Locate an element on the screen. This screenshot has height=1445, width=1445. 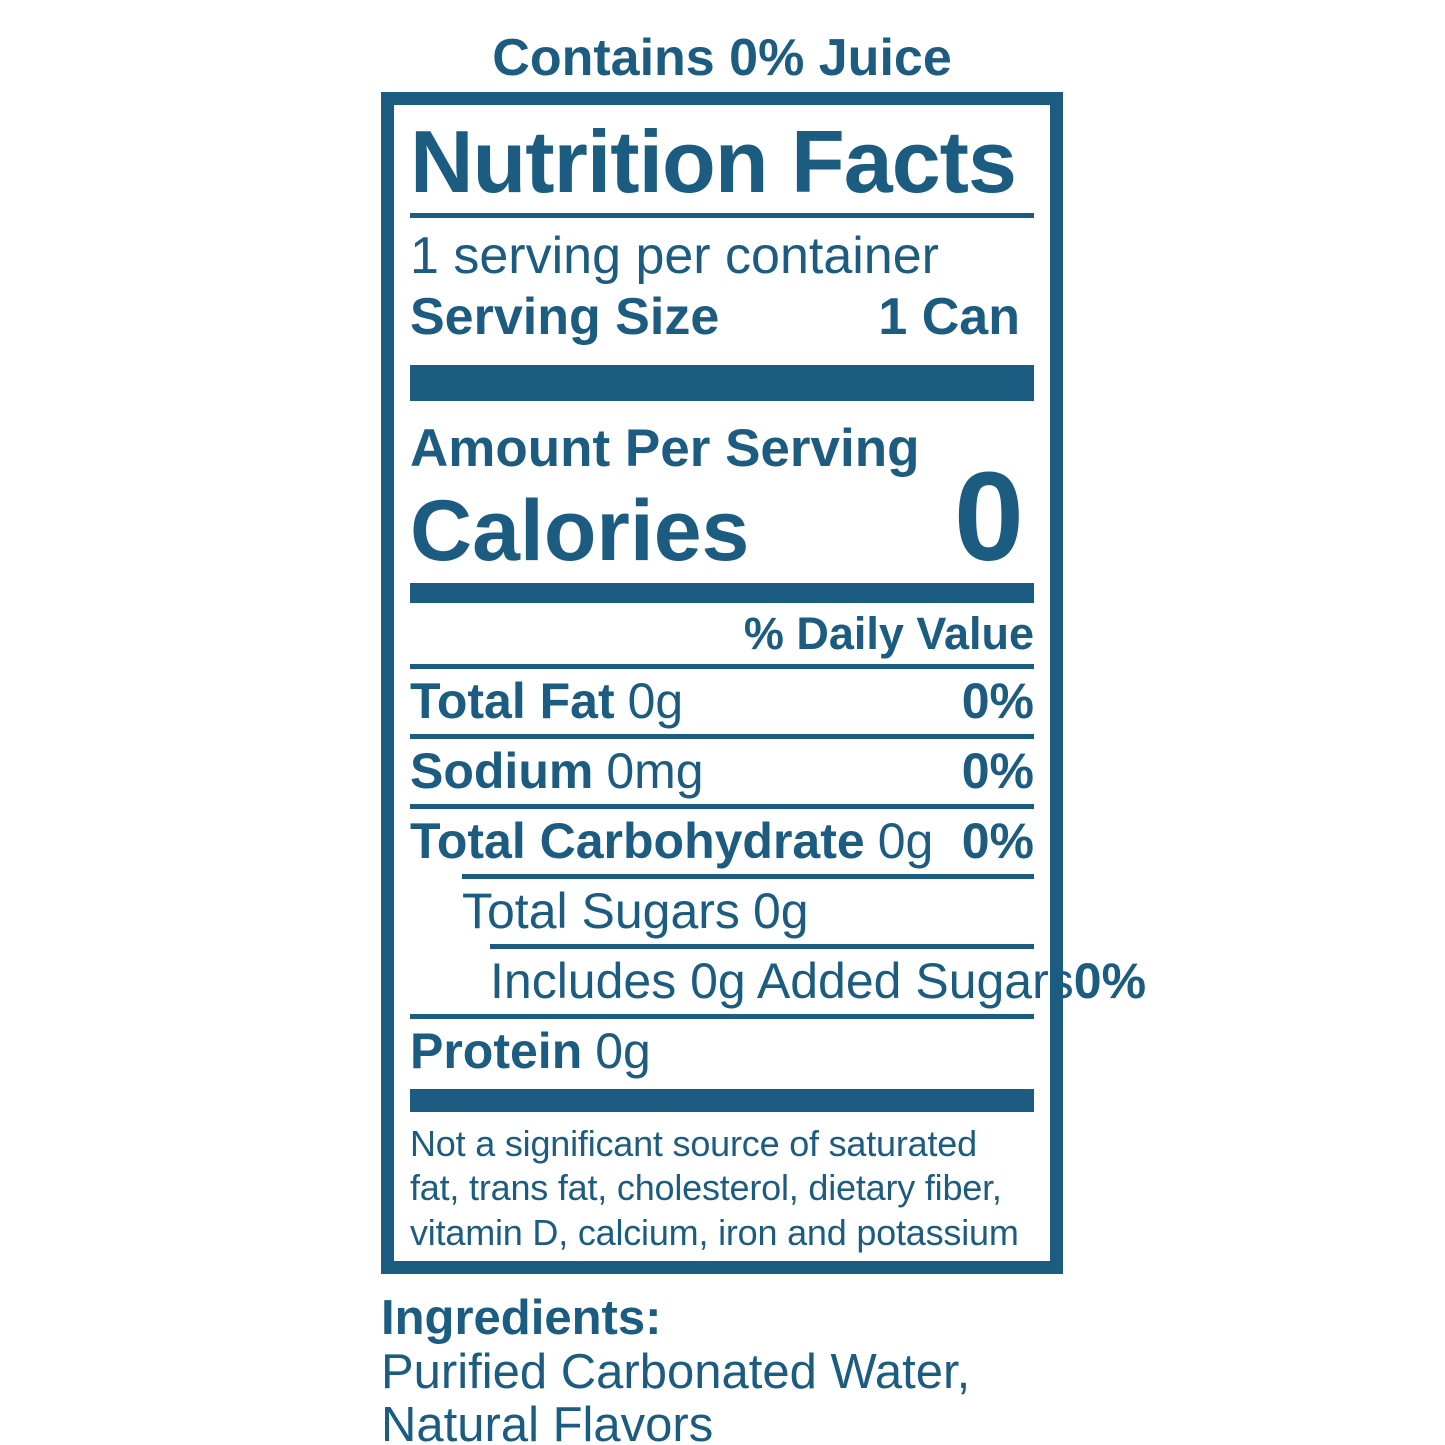
nutrient-name: Sodium is located at coordinates (502, 770).